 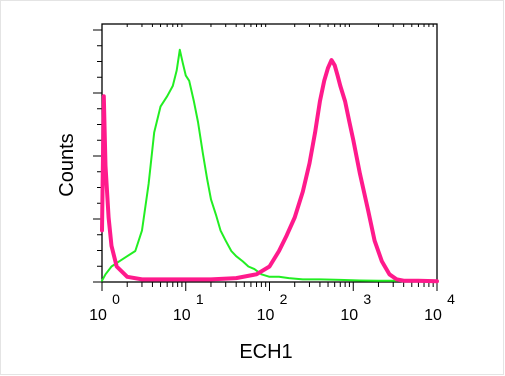 I want to click on x-tick-label-exponent: 3, so click(x=367, y=299).